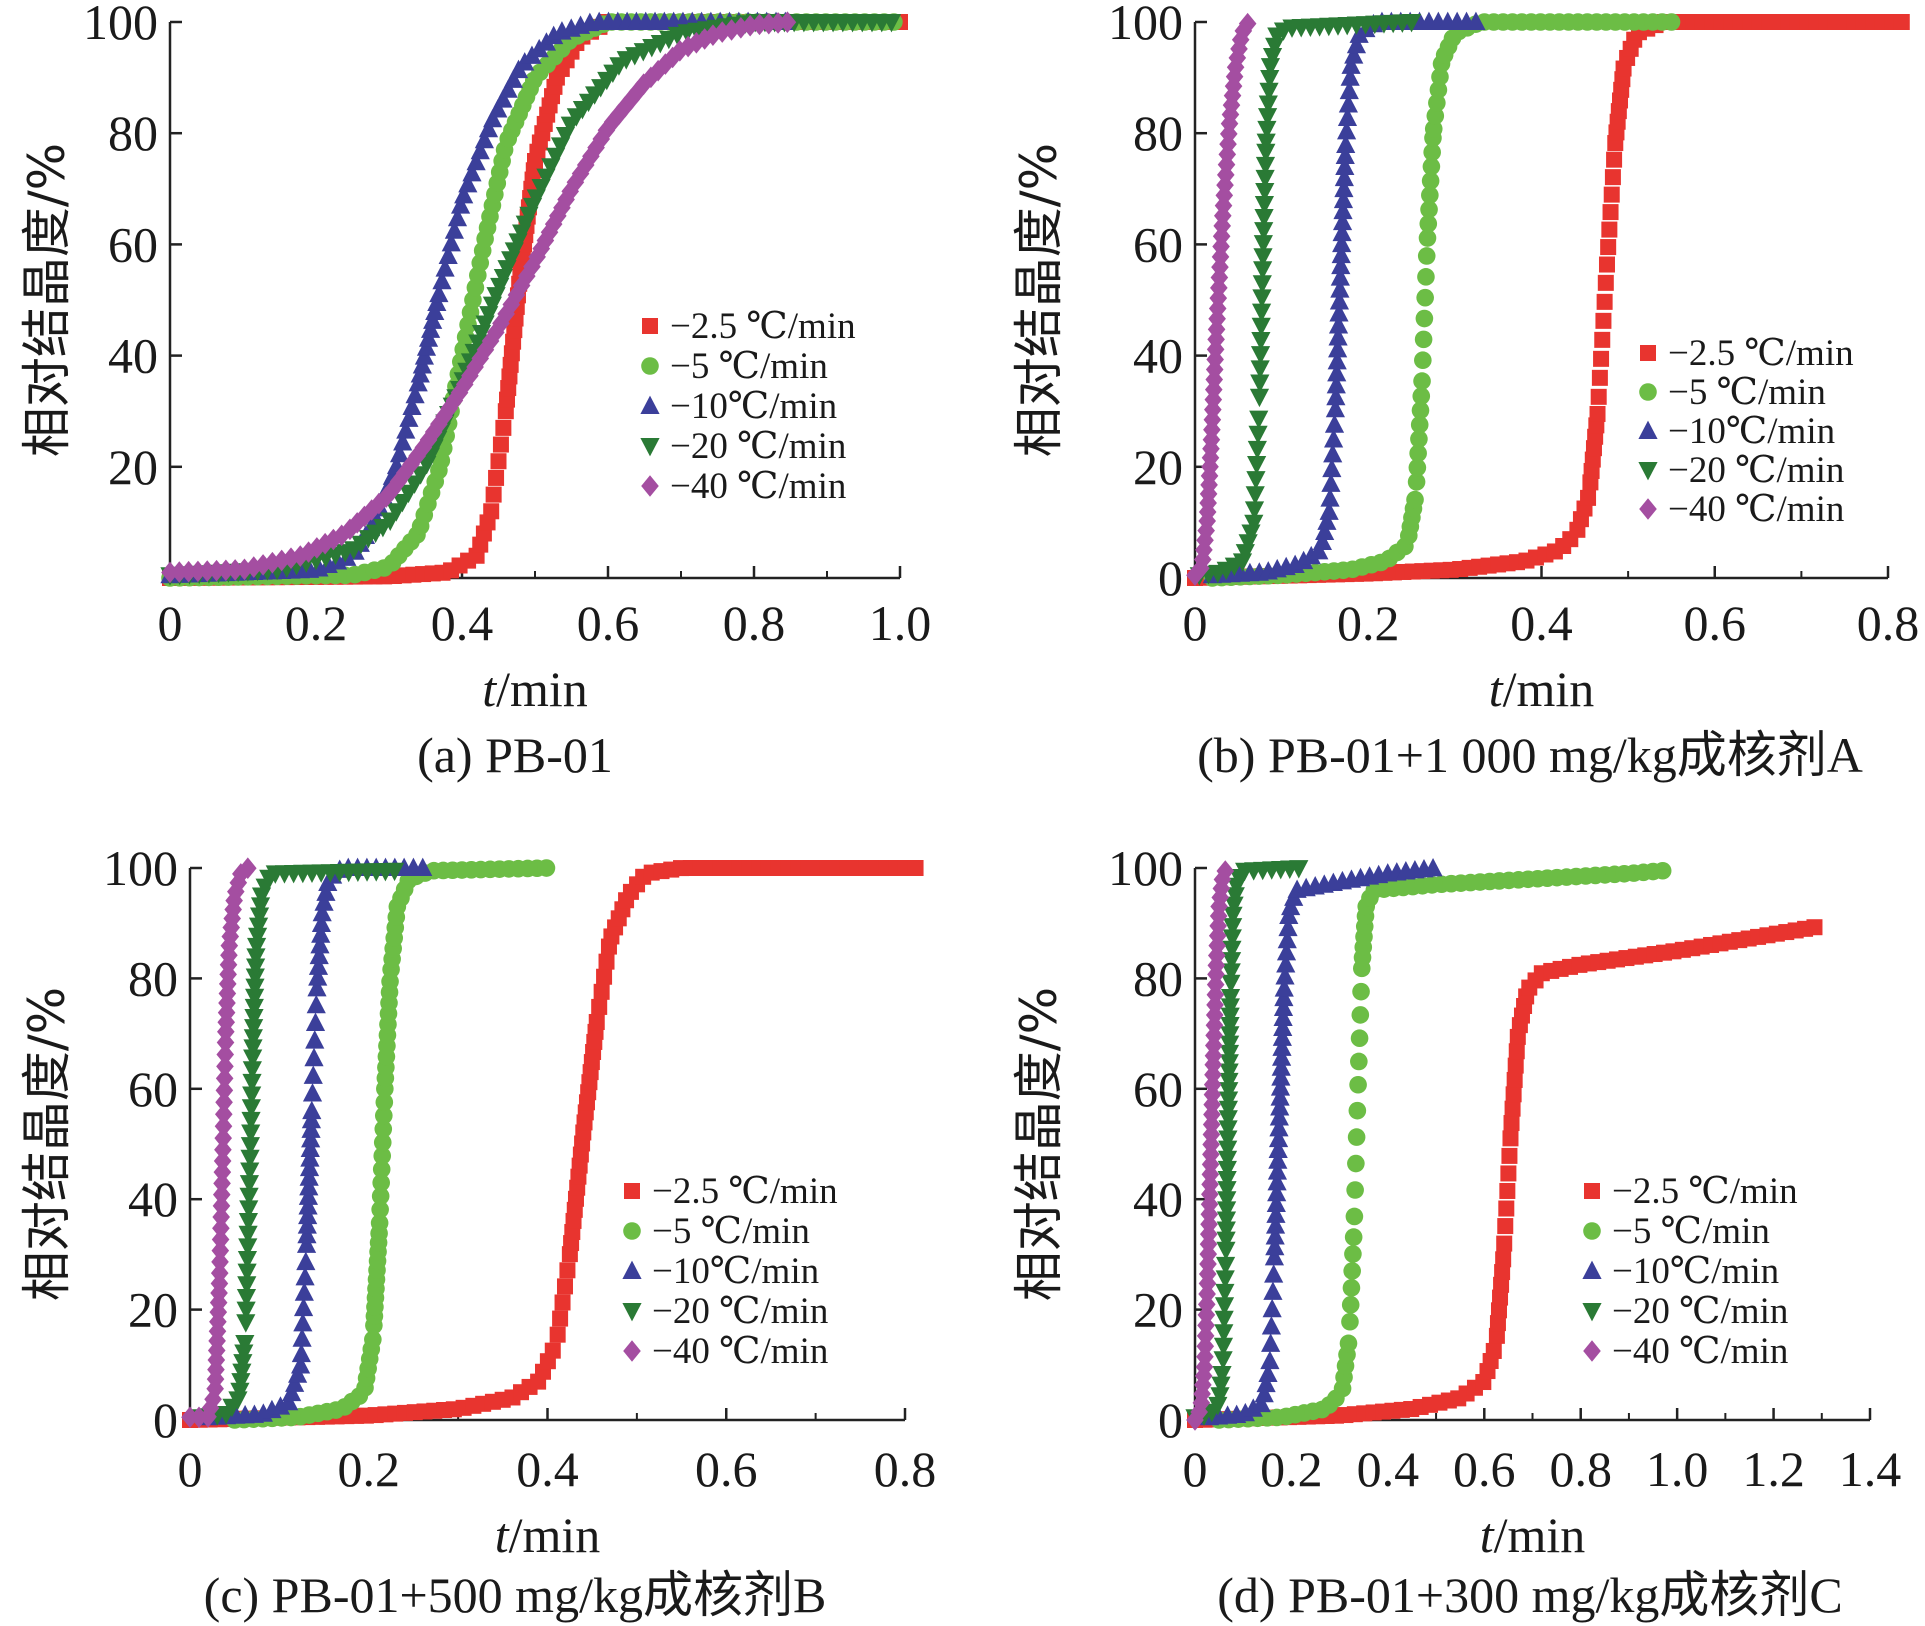  What do you see at coordinates (1305, 300) in the screenshot?
I see `series--20` at bounding box center [1305, 300].